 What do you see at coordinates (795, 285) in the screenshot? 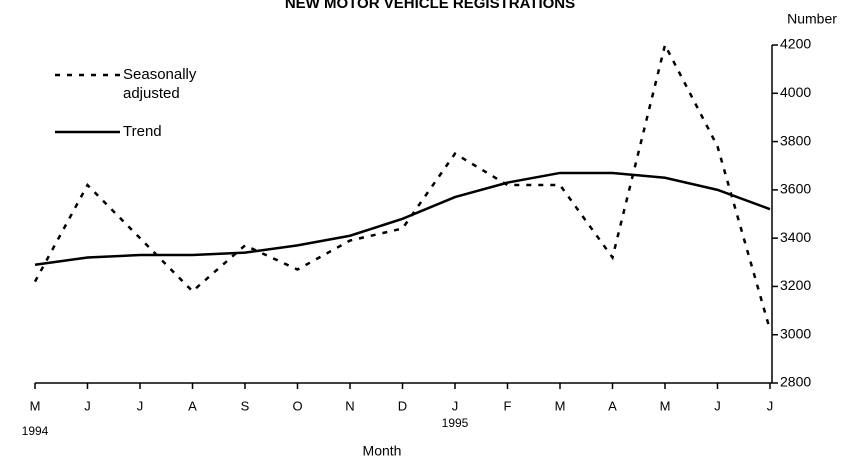
I see `y-tick-label: 3200` at bounding box center [795, 285].